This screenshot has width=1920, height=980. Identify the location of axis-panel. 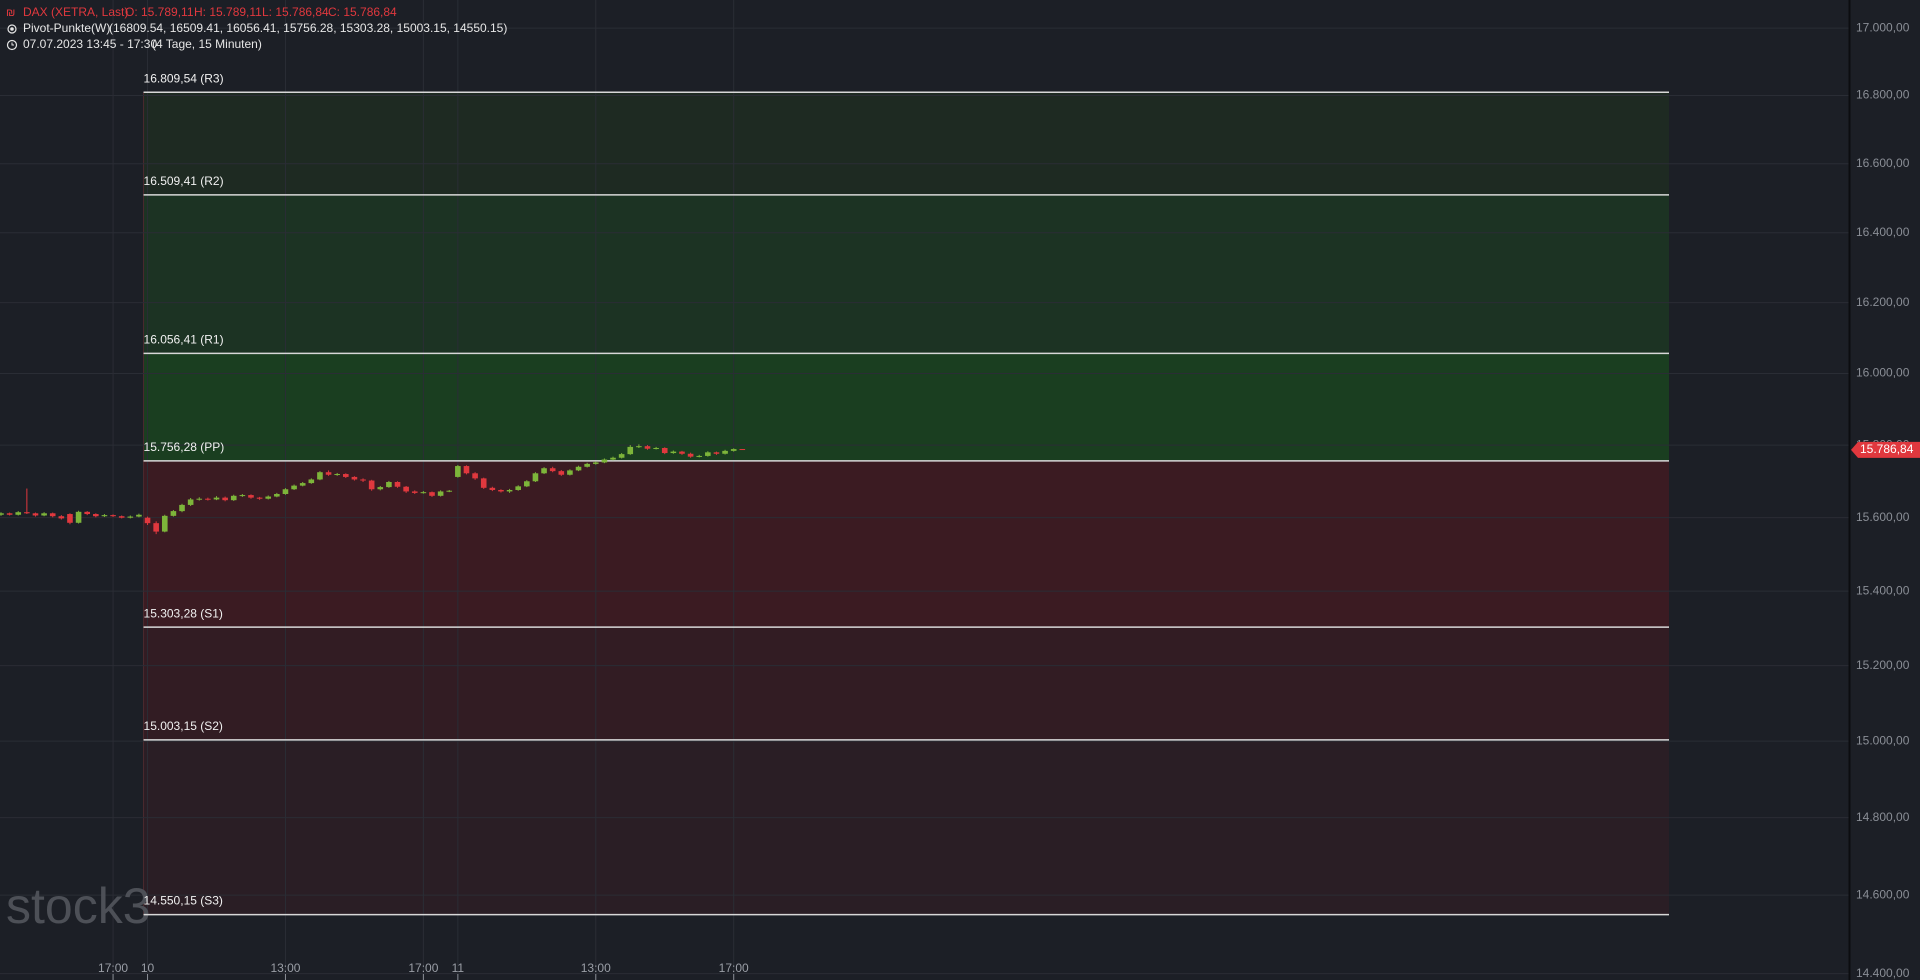
(1885, 490).